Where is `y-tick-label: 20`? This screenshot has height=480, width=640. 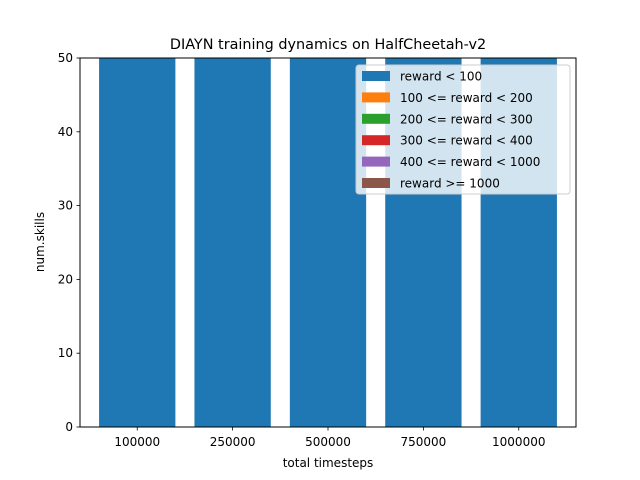 y-tick-label: 20 is located at coordinates (65, 279).